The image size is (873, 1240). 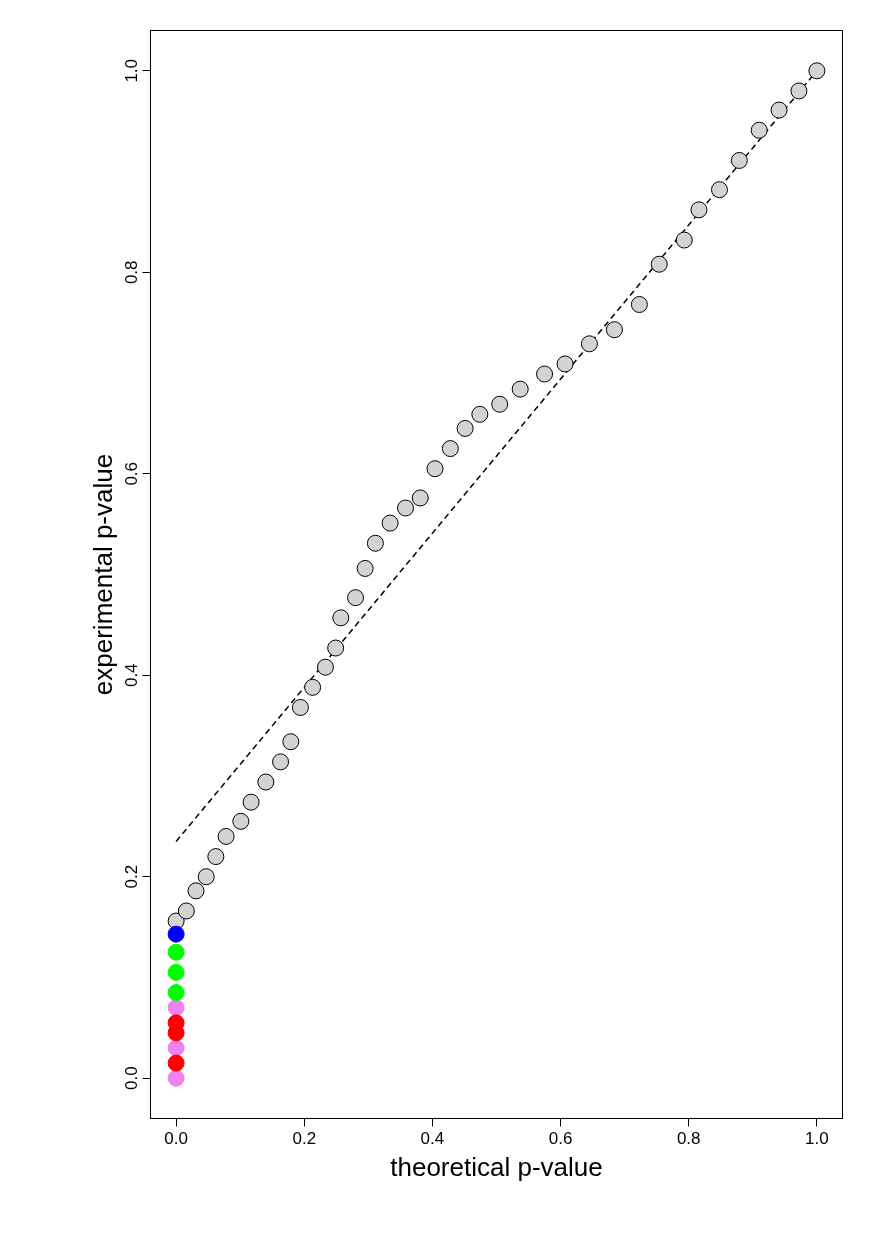 I want to click on y-tick-label: 0.8, so click(x=132, y=272).